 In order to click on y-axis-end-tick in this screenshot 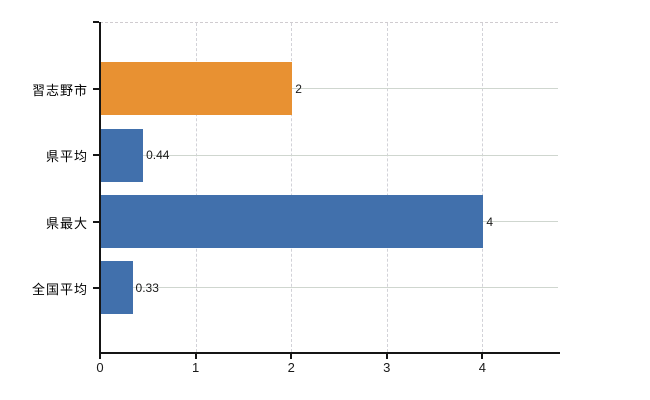, I will do `click(96, 22)`.